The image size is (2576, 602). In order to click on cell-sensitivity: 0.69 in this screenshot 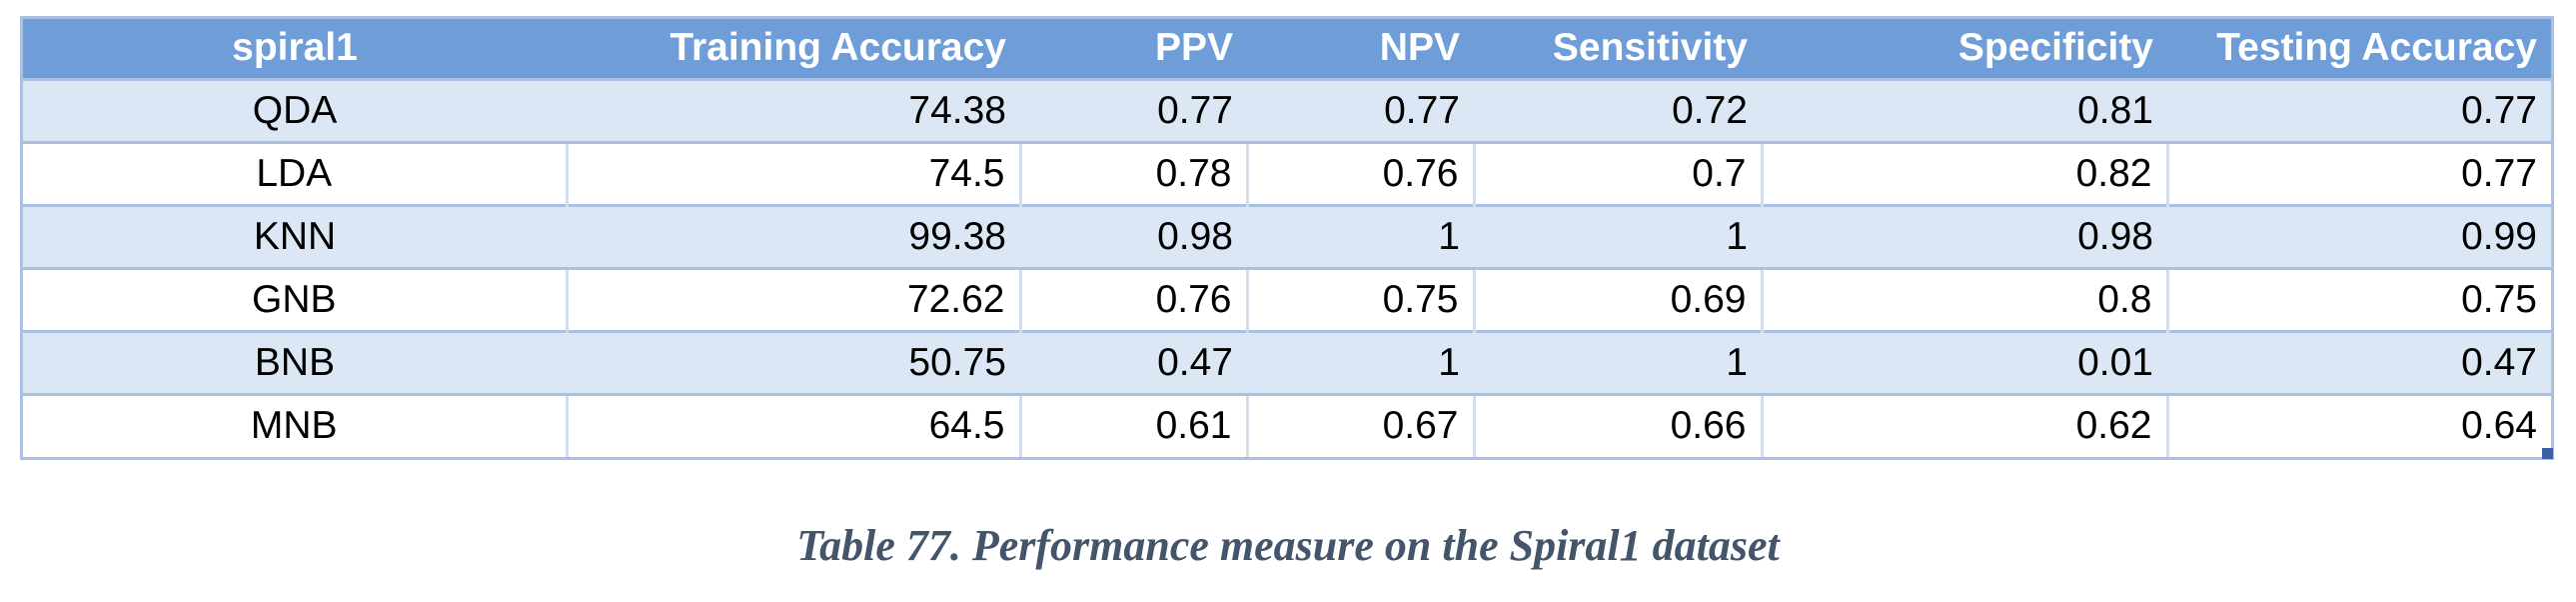, I will do `click(1617, 298)`.